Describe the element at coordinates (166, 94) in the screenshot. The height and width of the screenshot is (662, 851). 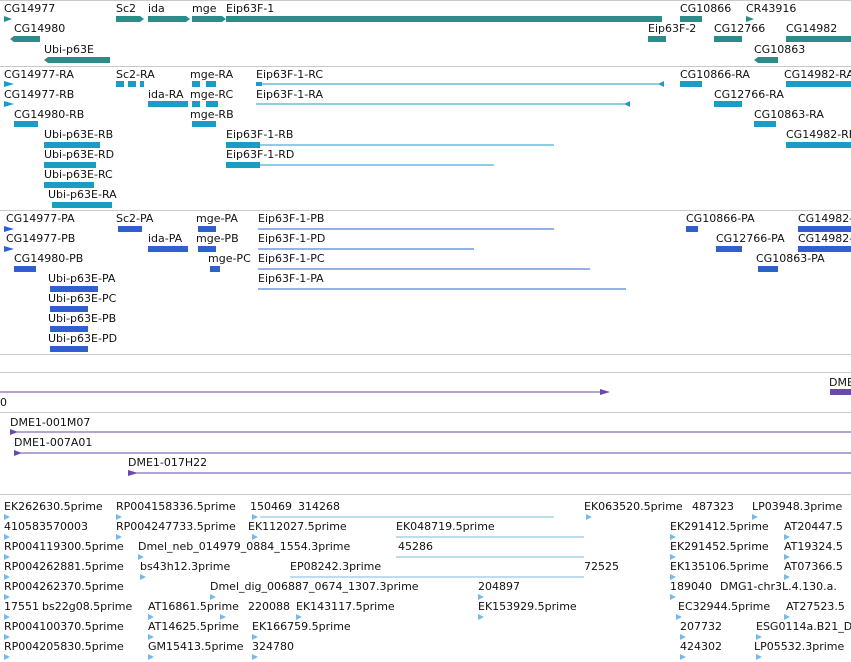
I see `transcript-label: ida-RA` at that location.